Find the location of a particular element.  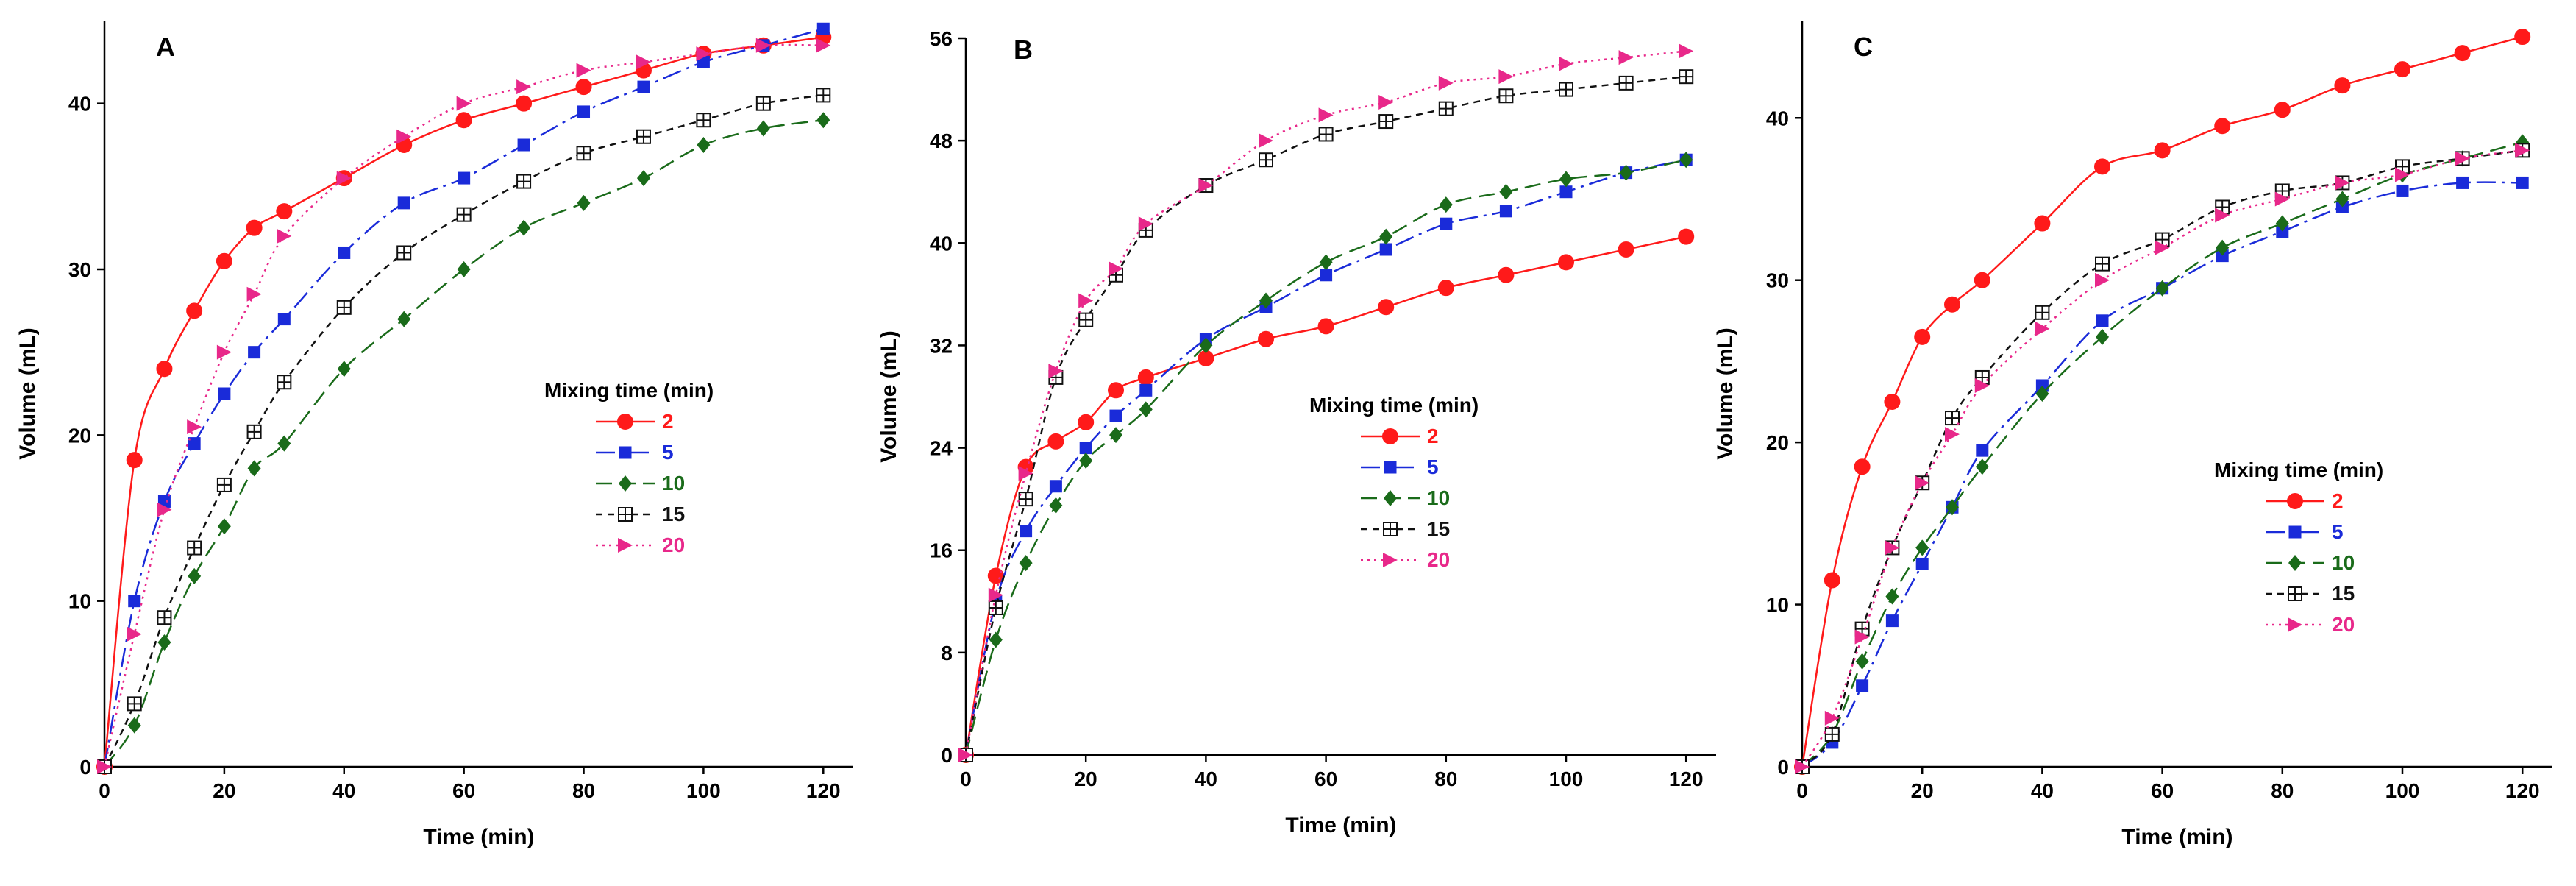

panel-a-x-tick-label: 60 is located at coordinates (463, 790).